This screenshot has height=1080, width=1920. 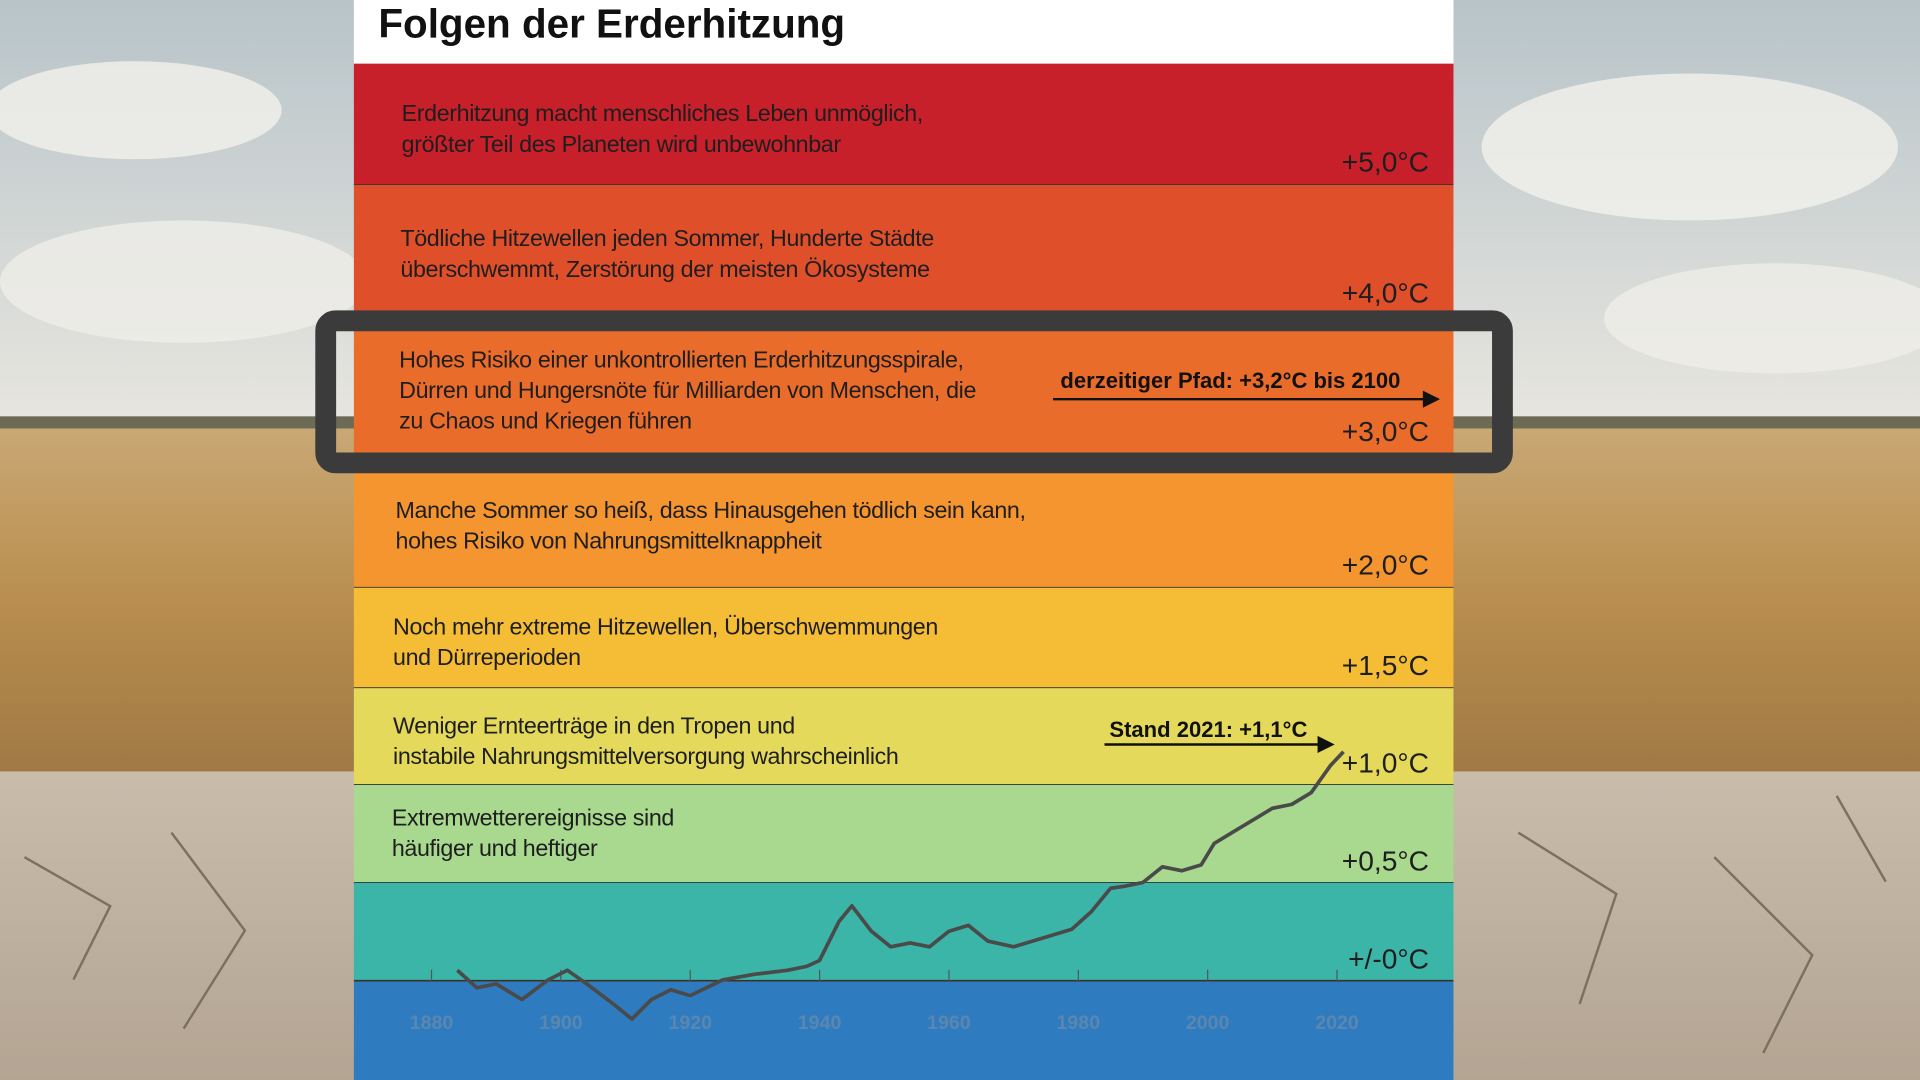 What do you see at coordinates (1385, 763) in the screenshot?
I see `level-label: +1,0°C` at bounding box center [1385, 763].